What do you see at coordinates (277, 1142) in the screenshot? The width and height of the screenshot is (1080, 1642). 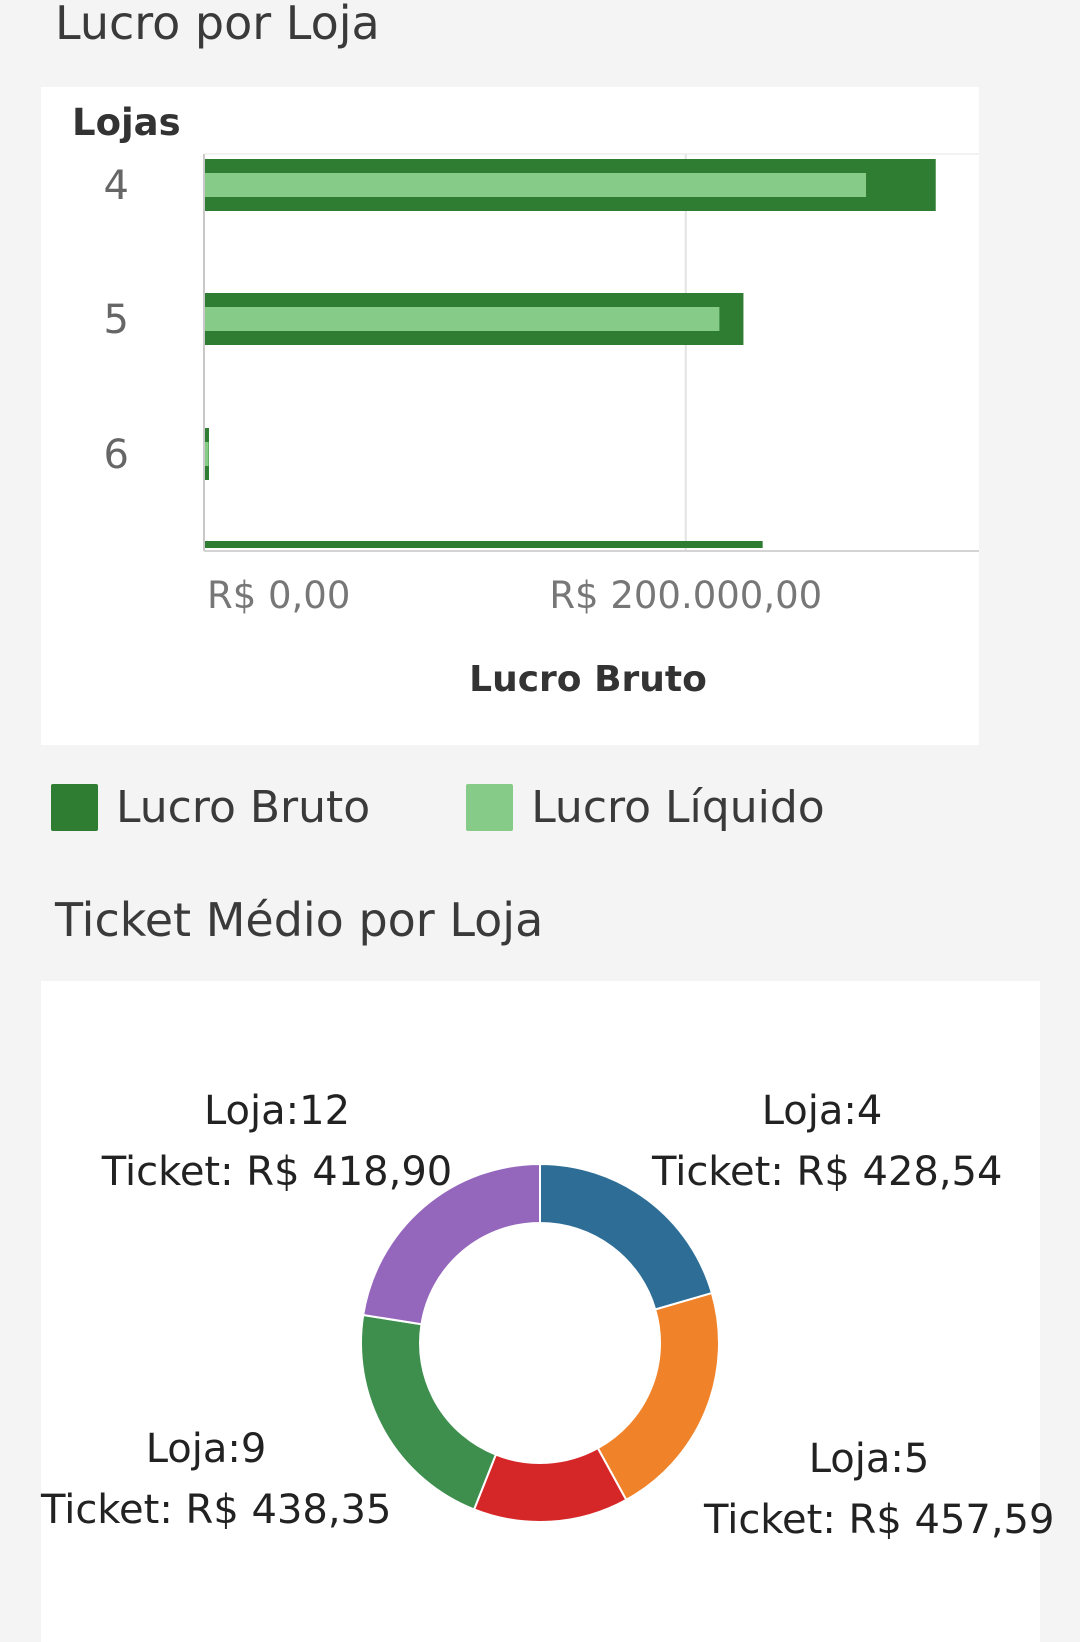 I see `donut-label-loja-12: Loja:12 Ticket: R$ 418,90` at bounding box center [277, 1142].